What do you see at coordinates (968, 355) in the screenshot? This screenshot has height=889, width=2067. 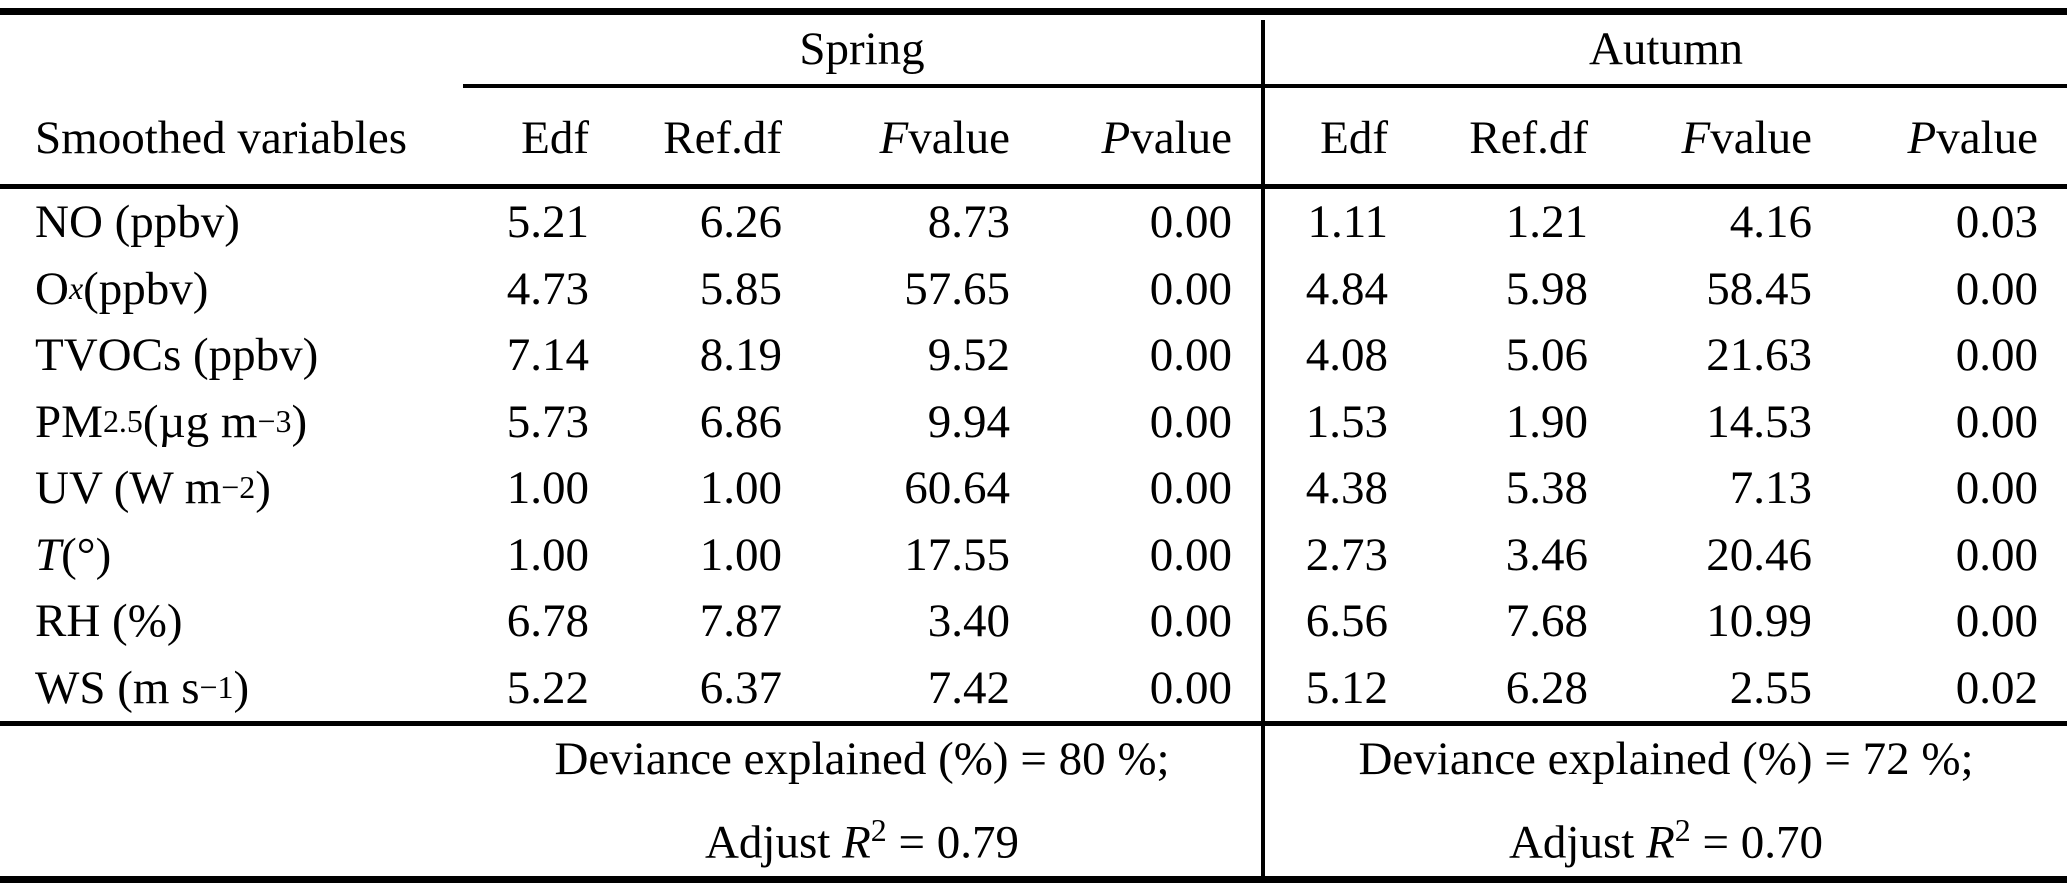 I see `cell-spring-fvalue: 9.52` at bounding box center [968, 355].